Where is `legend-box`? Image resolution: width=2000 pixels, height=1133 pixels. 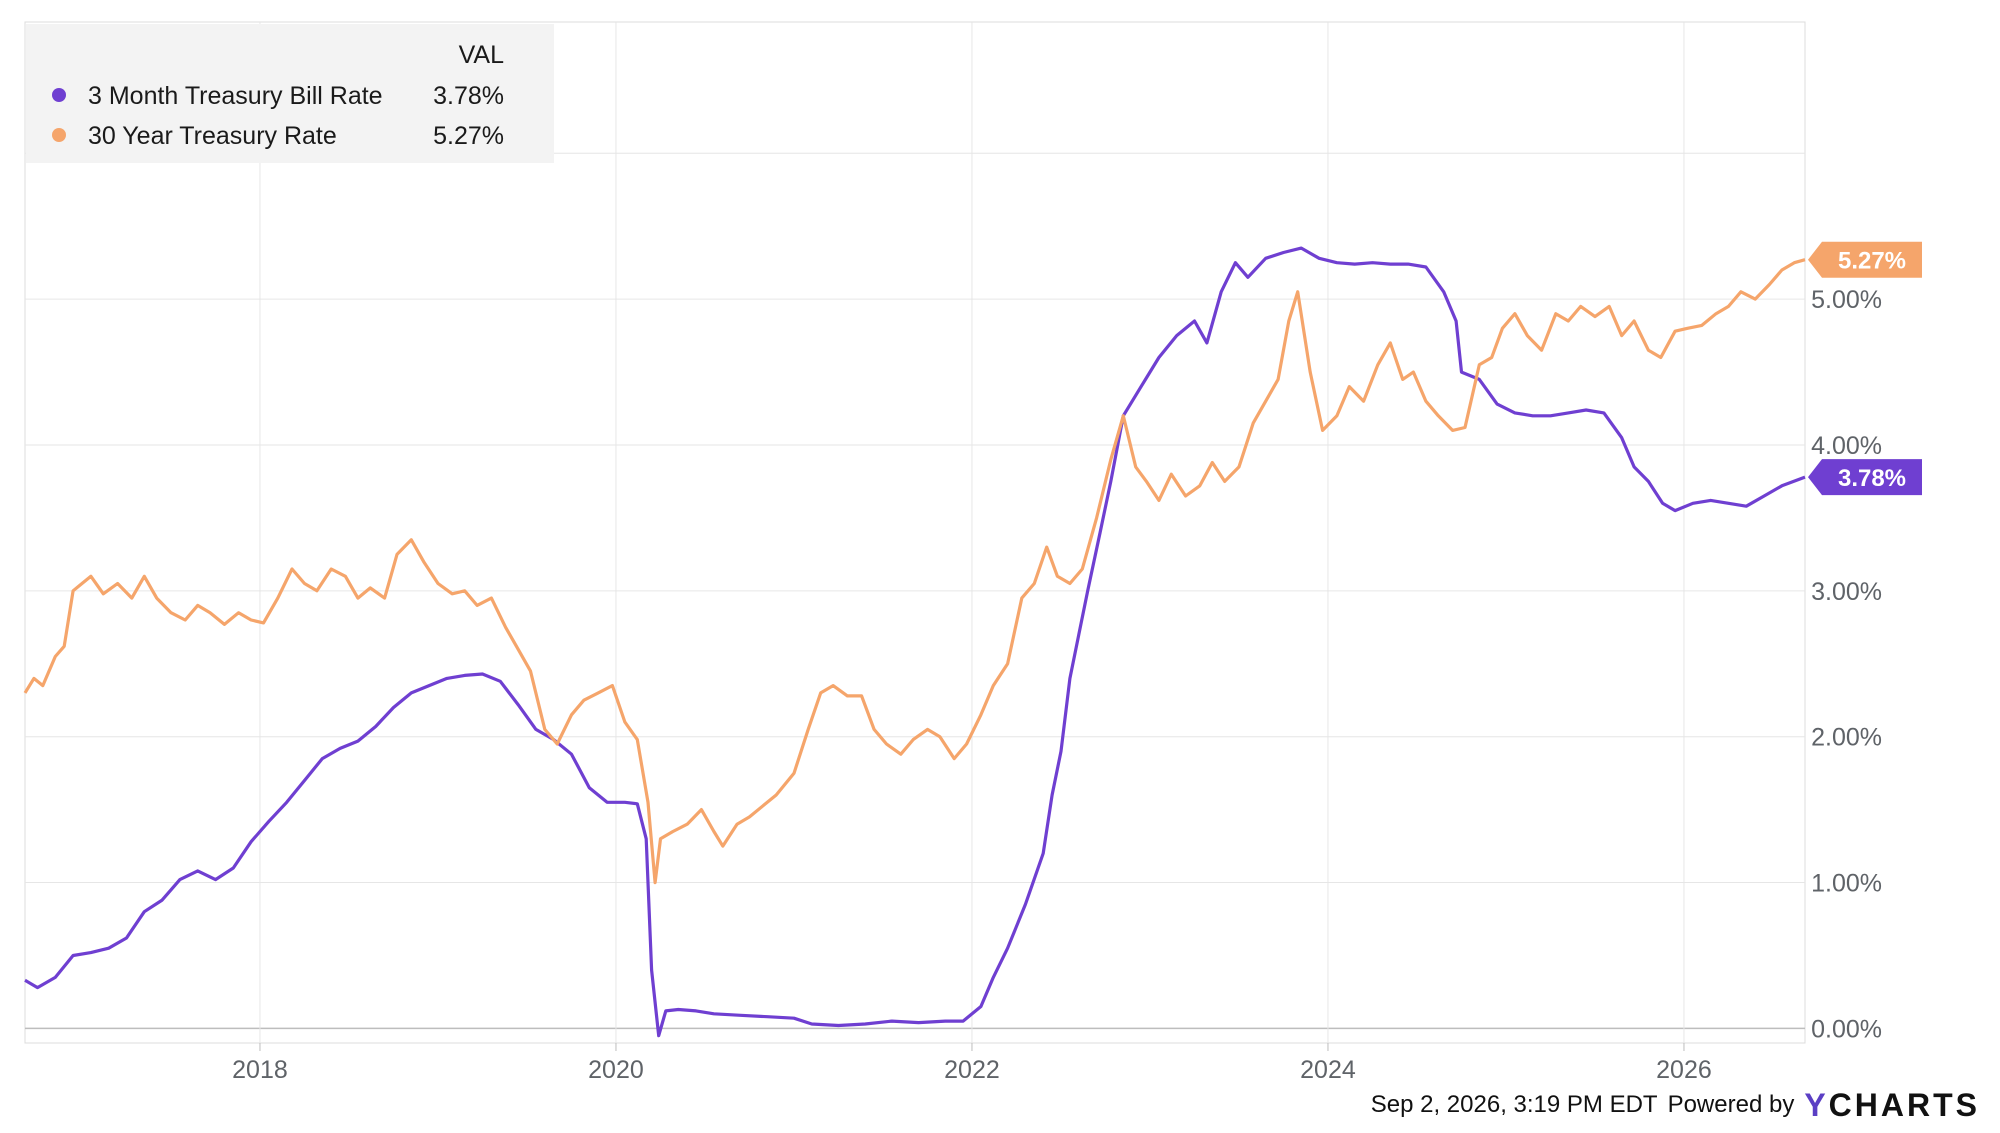
legend-box is located at coordinates (290, 93).